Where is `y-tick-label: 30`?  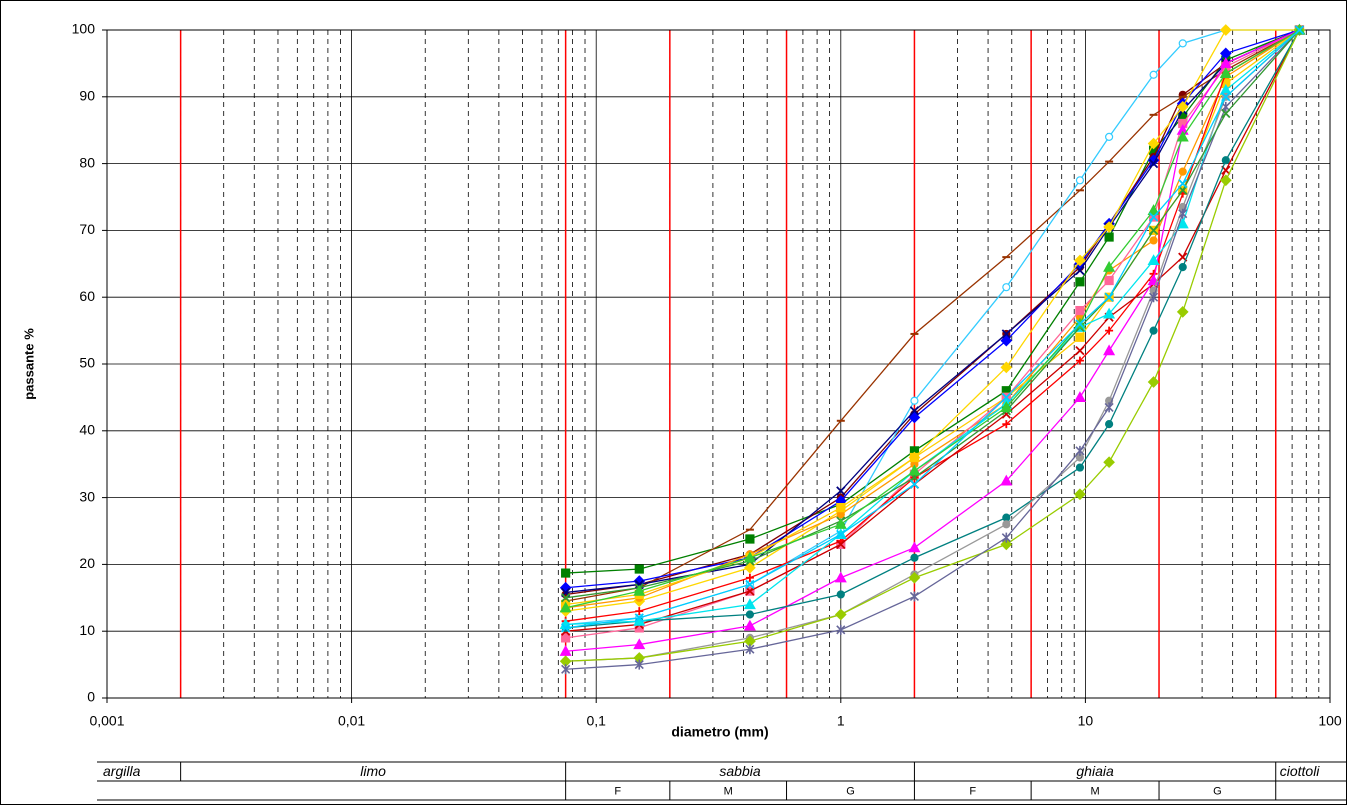
y-tick-label: 30 is located at coordinates (87, 496).